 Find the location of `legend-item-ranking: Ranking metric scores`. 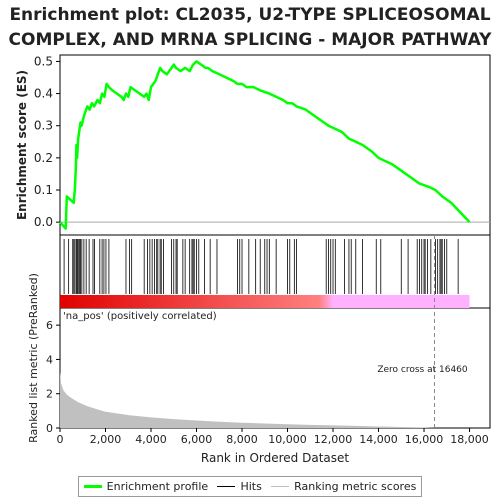

legend-item-ranking: Ranking metric scores is located at coordinates (343, 486).